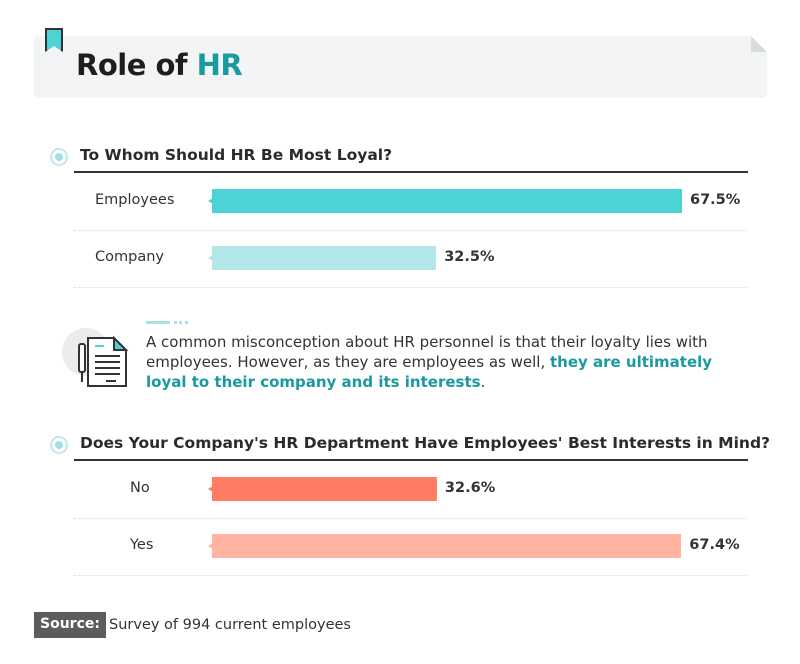 Image resolution: width=800 pixels, height=664 pixels. What do you see at coordinates (181, 322) in the screenshot?
I see `divider-dots` at bounding box center [181, 322].